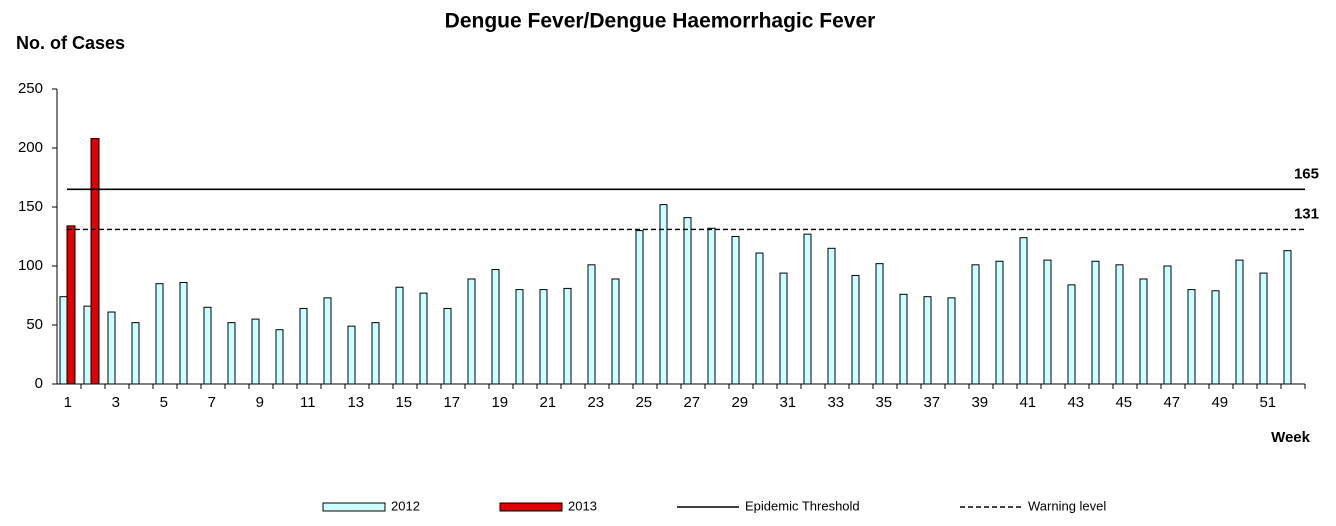 The width and height of the screenshot is (1336, 526). I want to click on legend-label: Epidemic Threshold, so click(802, 505).